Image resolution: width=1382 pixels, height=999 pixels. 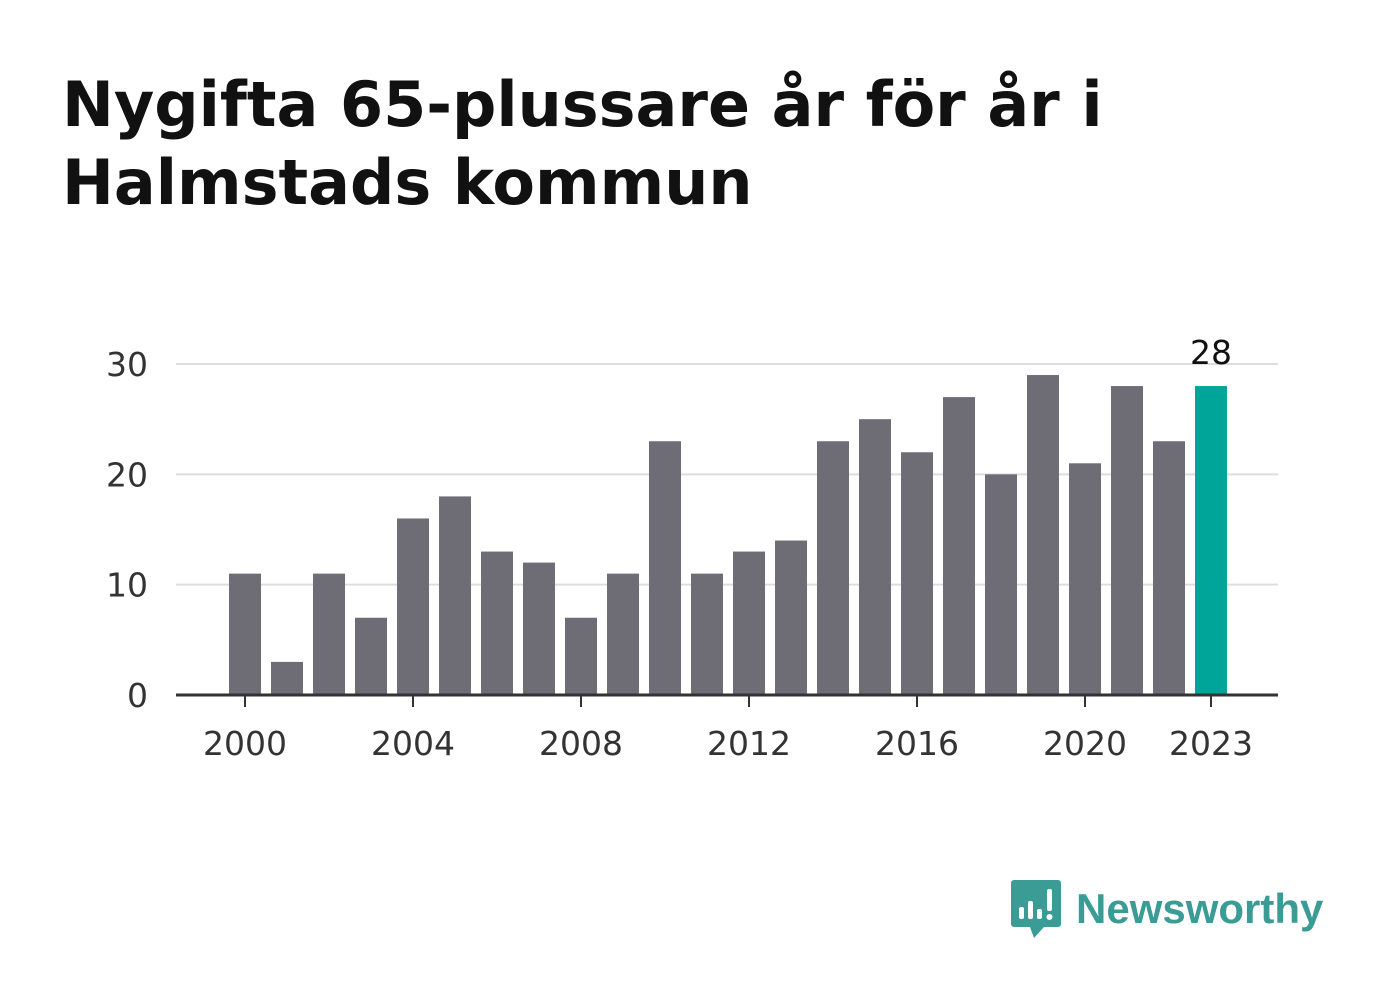 I want to click on y-tick-label: 0, so click(x=137, y=695).